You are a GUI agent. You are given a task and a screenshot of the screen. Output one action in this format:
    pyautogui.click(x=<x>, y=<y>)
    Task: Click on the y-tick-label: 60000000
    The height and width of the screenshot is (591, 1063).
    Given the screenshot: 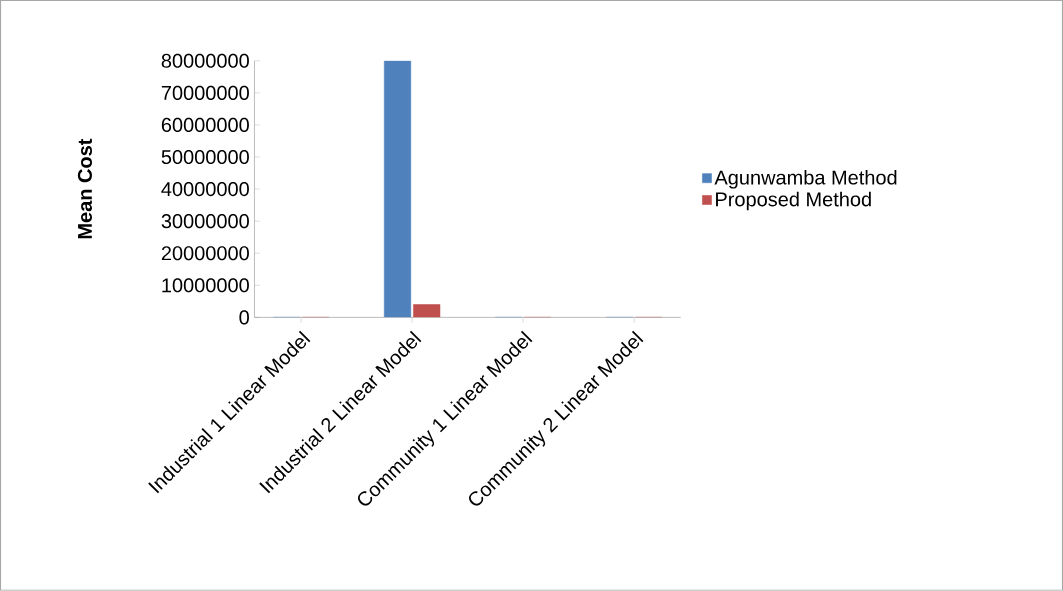 What is the action you would take?
    pyautogui.click(x=205, y=125)
    